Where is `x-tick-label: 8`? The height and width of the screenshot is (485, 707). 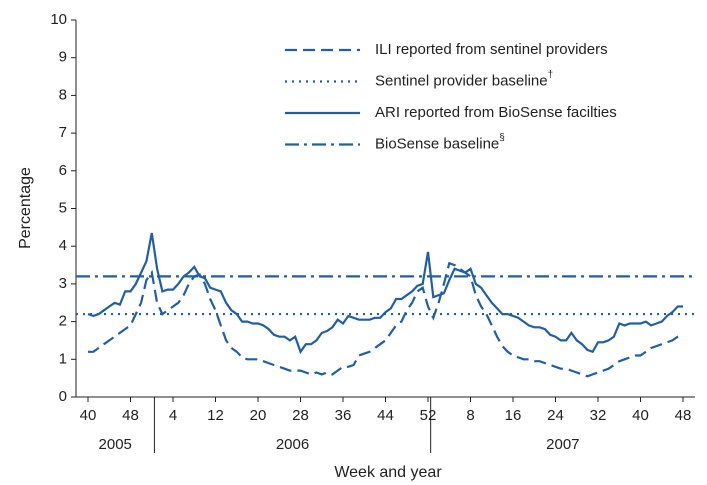
x-tick-label: 8 is located at coordinates (470, 415).